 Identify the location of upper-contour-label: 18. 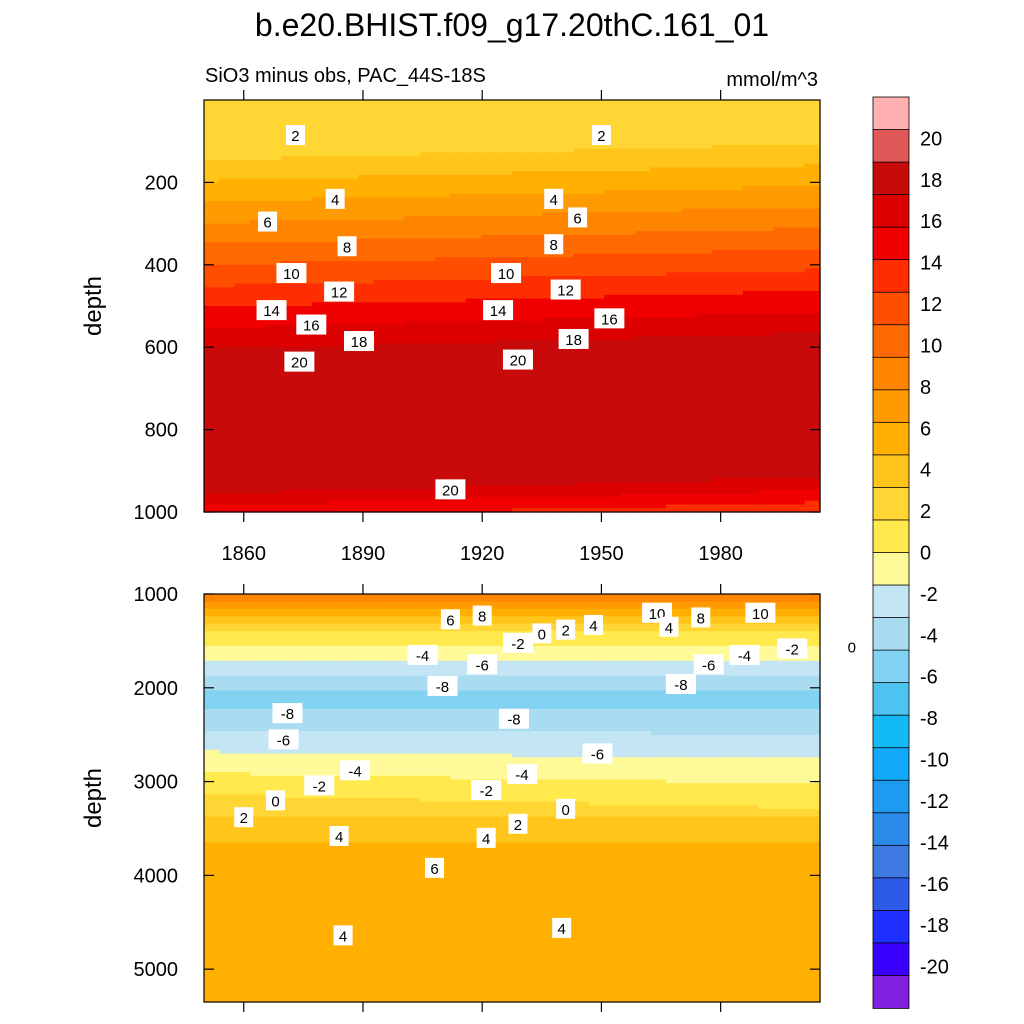
(573, 338).